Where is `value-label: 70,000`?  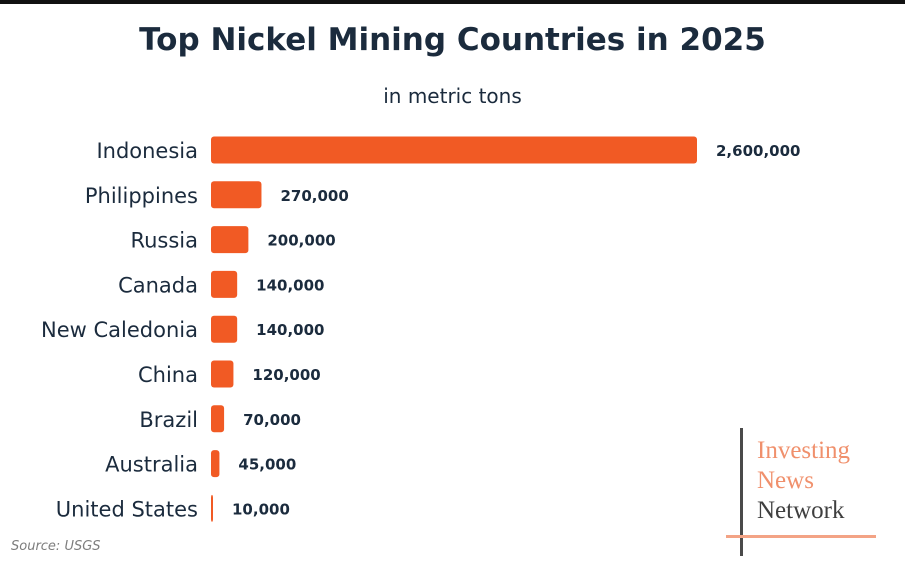
value-label: 70,000 is located at coordinates (272, 420).